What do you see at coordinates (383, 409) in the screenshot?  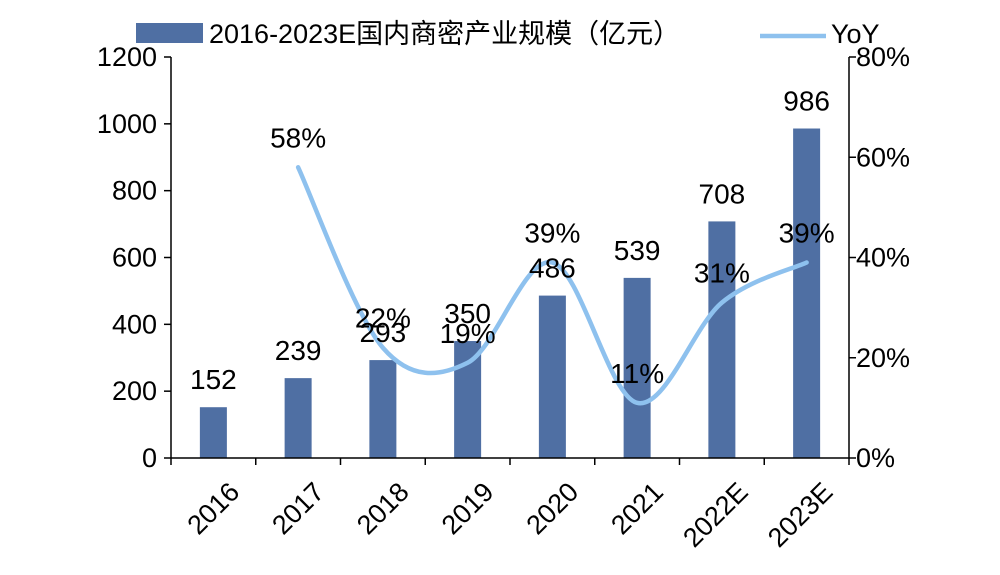 I see `bar-2018` at bounding box center [383, 409].